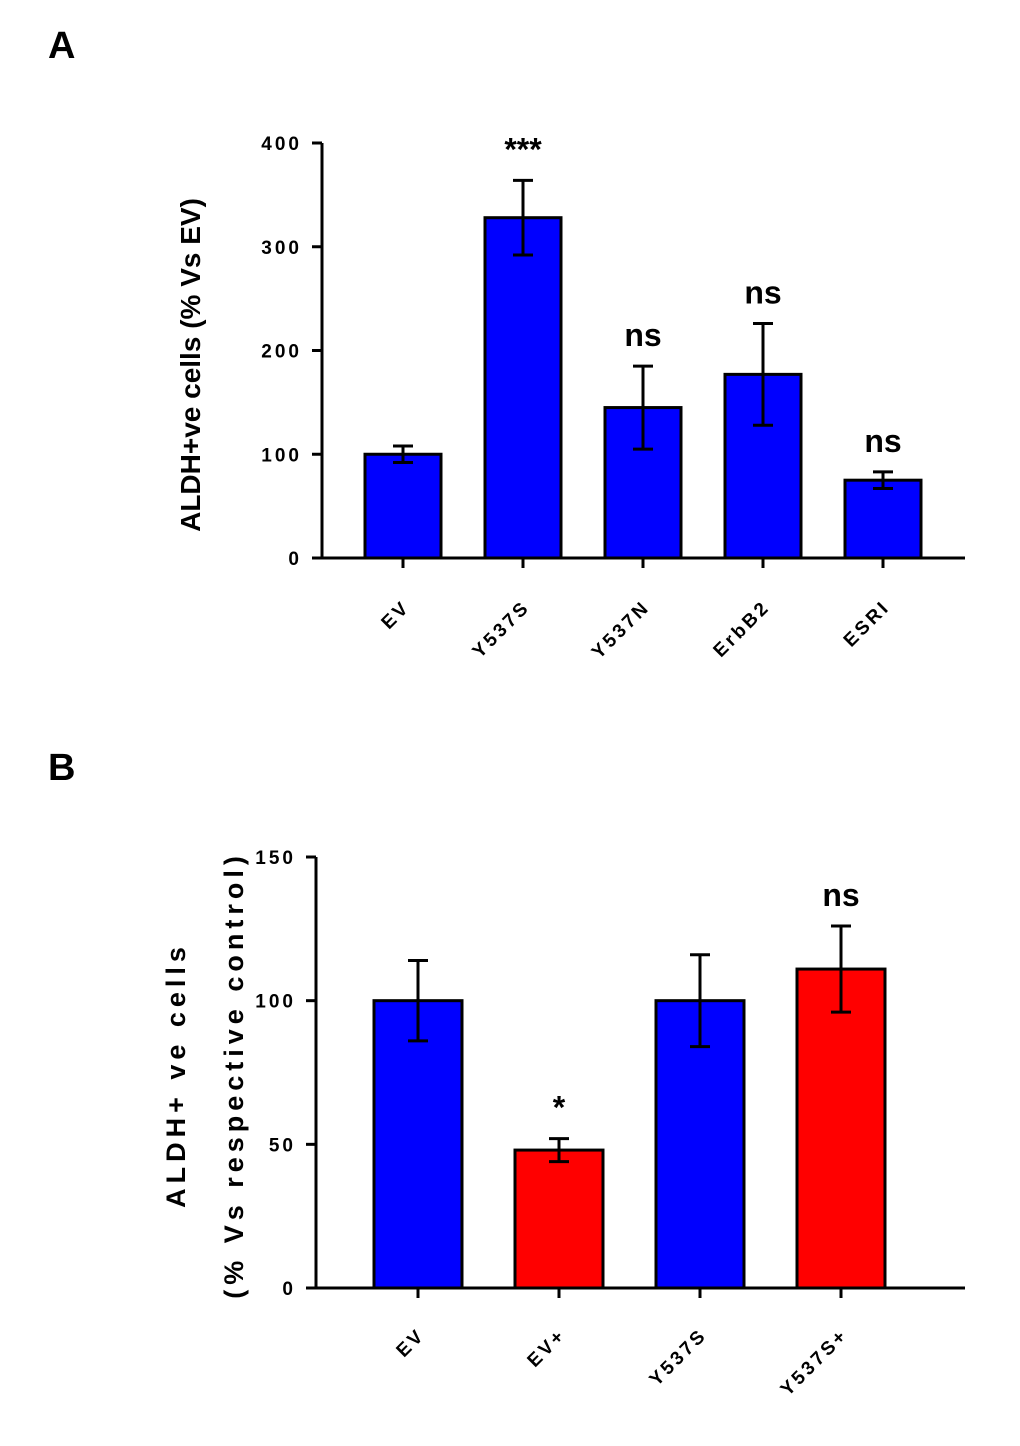 This screenshot has height=1446, width=1020. Describe the element at coordinates (742, 629) in the screenshot. I see `category-label: ErbB2` at that location.